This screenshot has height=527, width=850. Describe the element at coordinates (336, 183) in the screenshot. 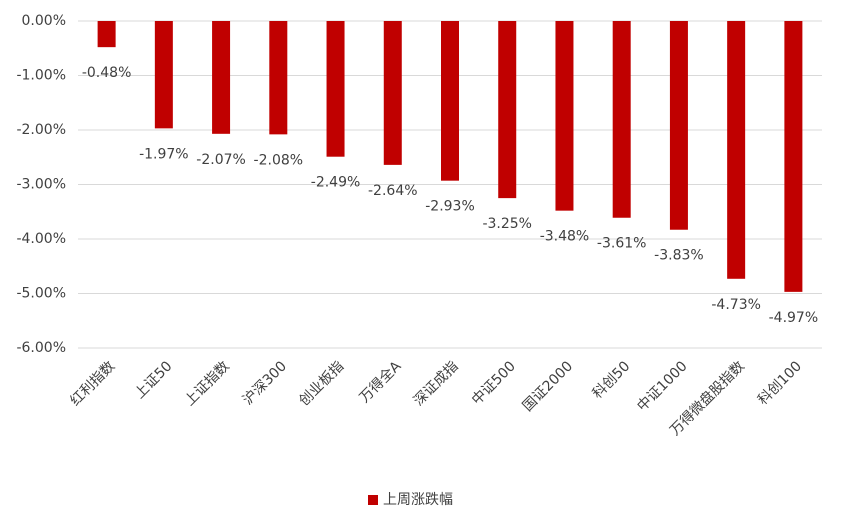

I see `data-label: -2.49%` at that location.